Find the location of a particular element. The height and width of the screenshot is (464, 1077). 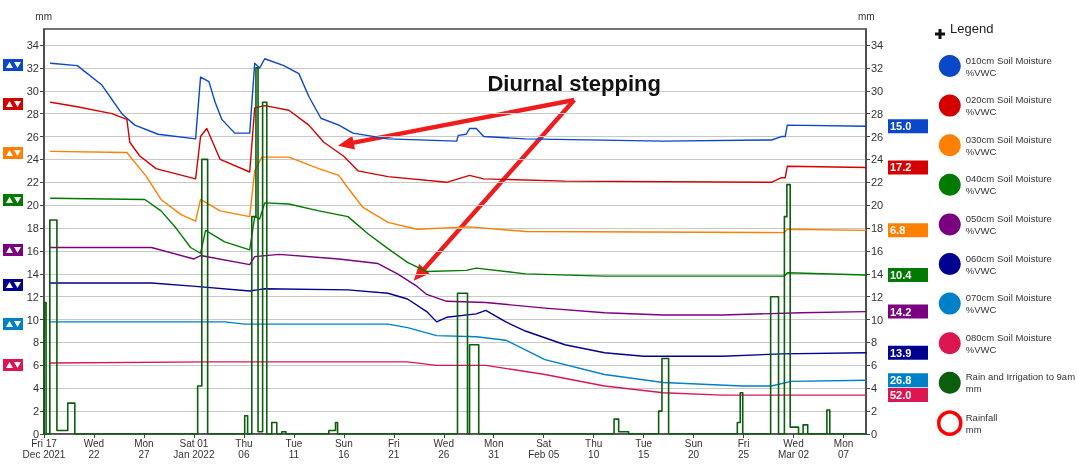

x-tick-label: Fri 21 is located at coordinates (393, 449).